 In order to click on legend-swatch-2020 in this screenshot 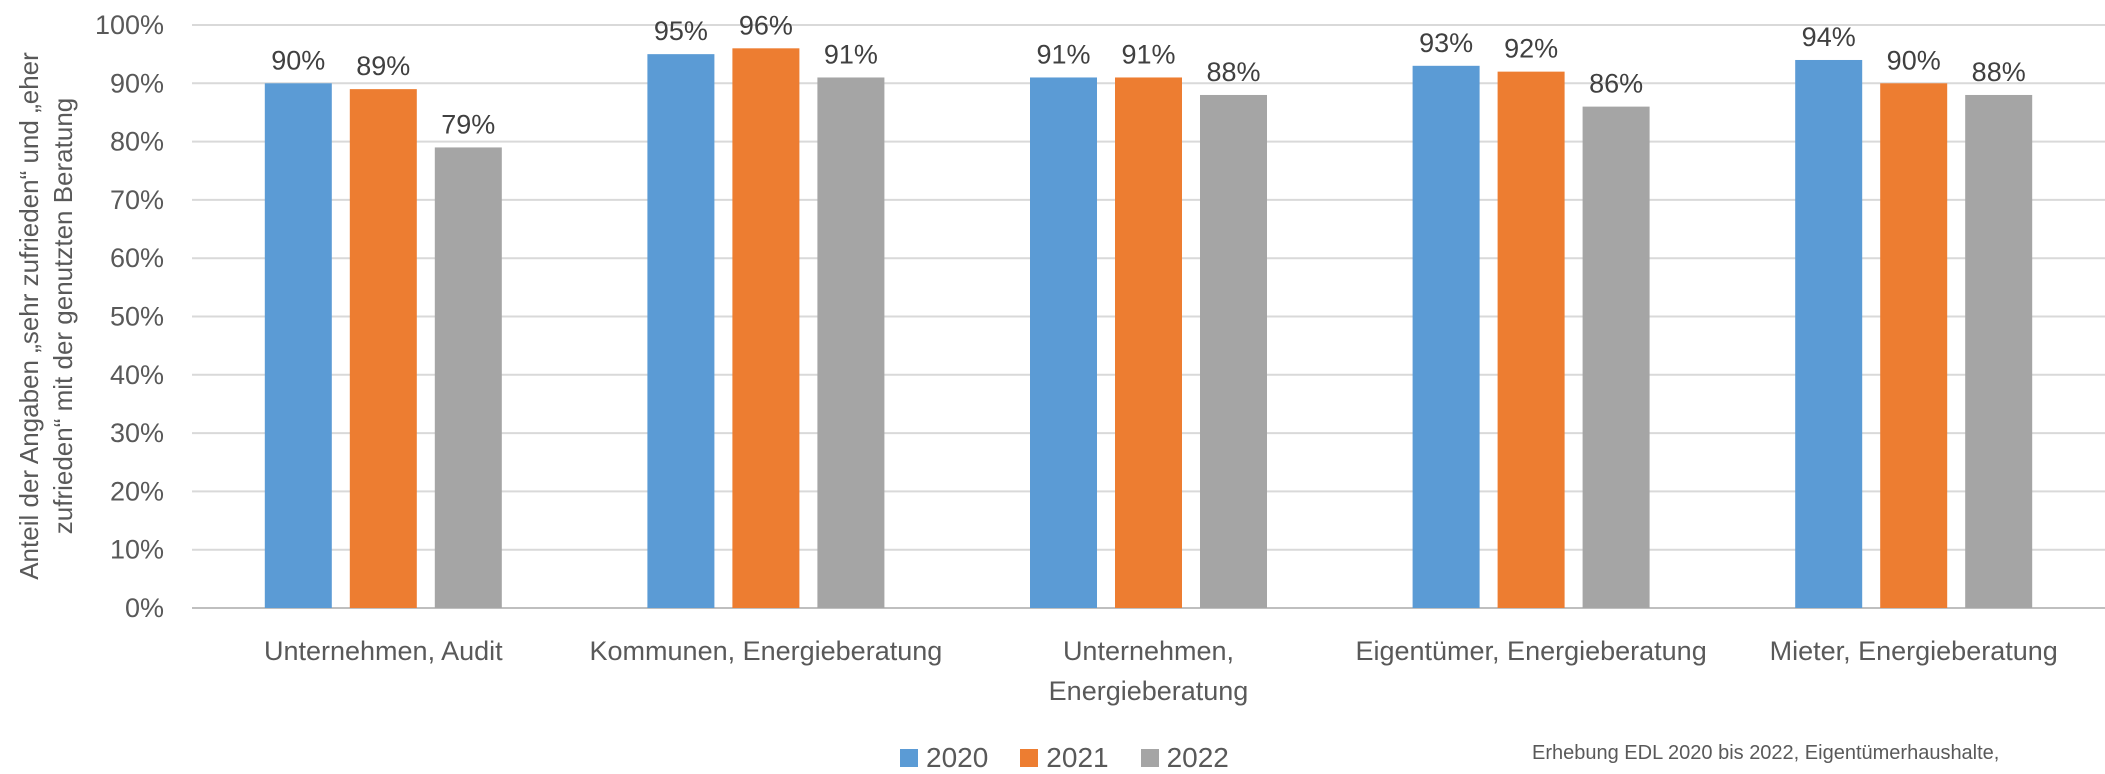, I will do `click(909, 758)`.